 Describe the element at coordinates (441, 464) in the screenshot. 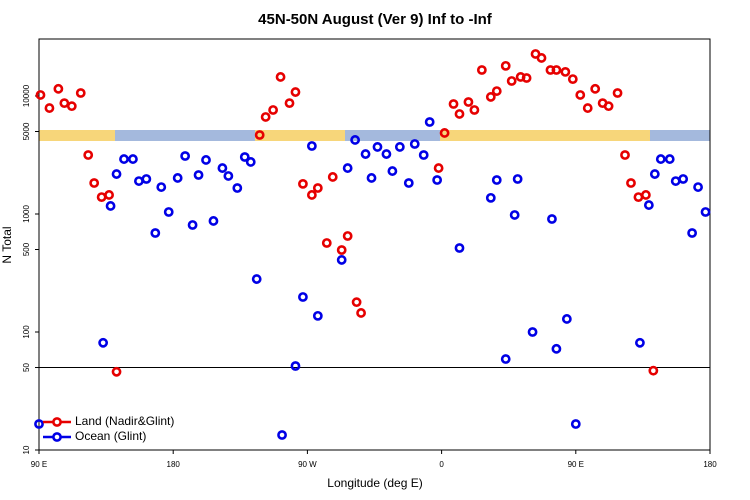

I see `x-tick-label: 0` at that location.